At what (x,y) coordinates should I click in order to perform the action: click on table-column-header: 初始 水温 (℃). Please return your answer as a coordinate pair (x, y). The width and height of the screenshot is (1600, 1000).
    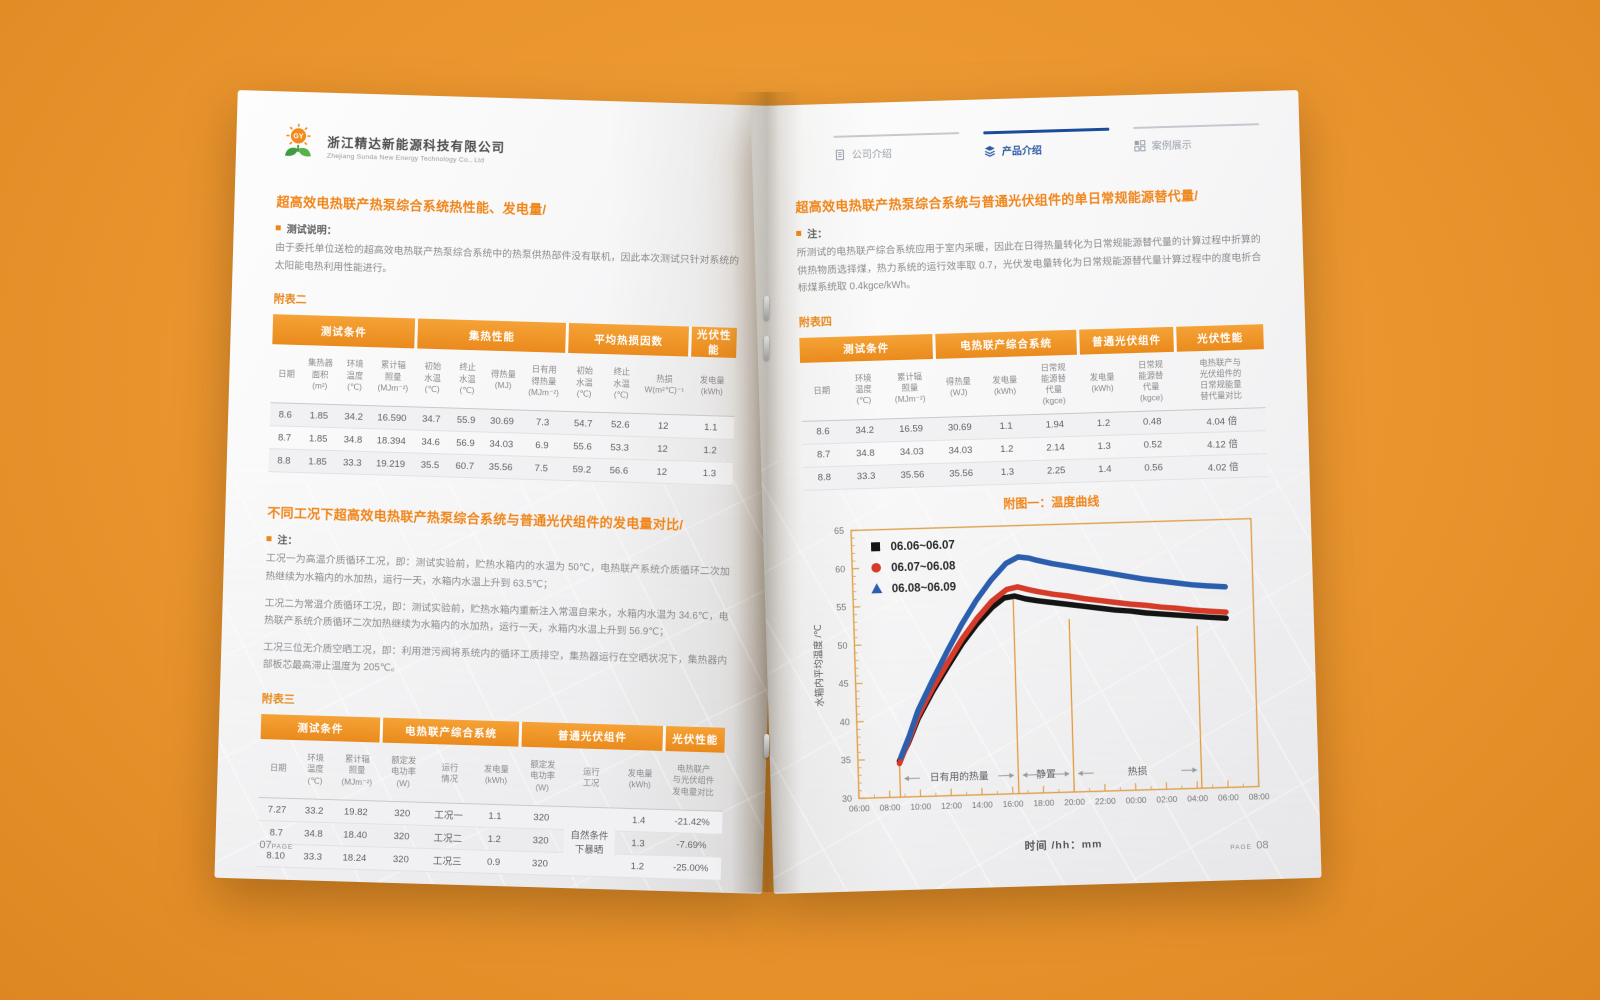
    Looking at the image, I should click on (432, 378).